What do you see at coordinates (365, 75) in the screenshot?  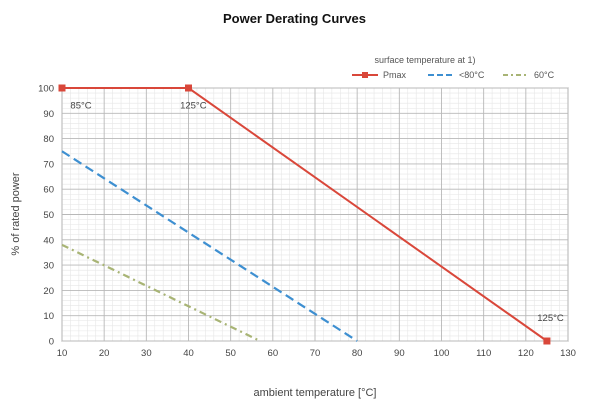 I see `legend-marker` at bounding box center [365, 75].